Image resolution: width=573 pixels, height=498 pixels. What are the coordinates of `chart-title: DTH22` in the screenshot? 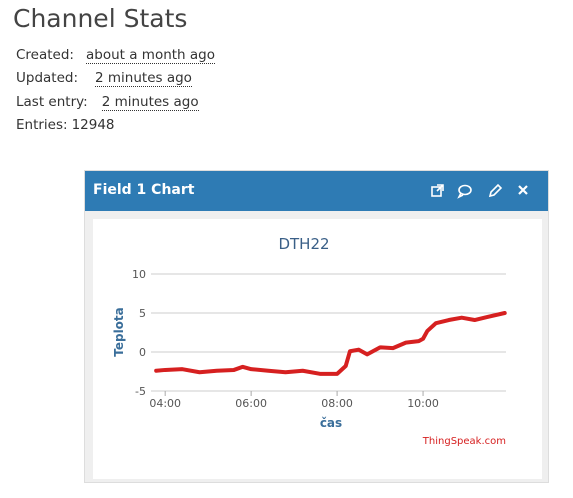 It's located at (303, 244).